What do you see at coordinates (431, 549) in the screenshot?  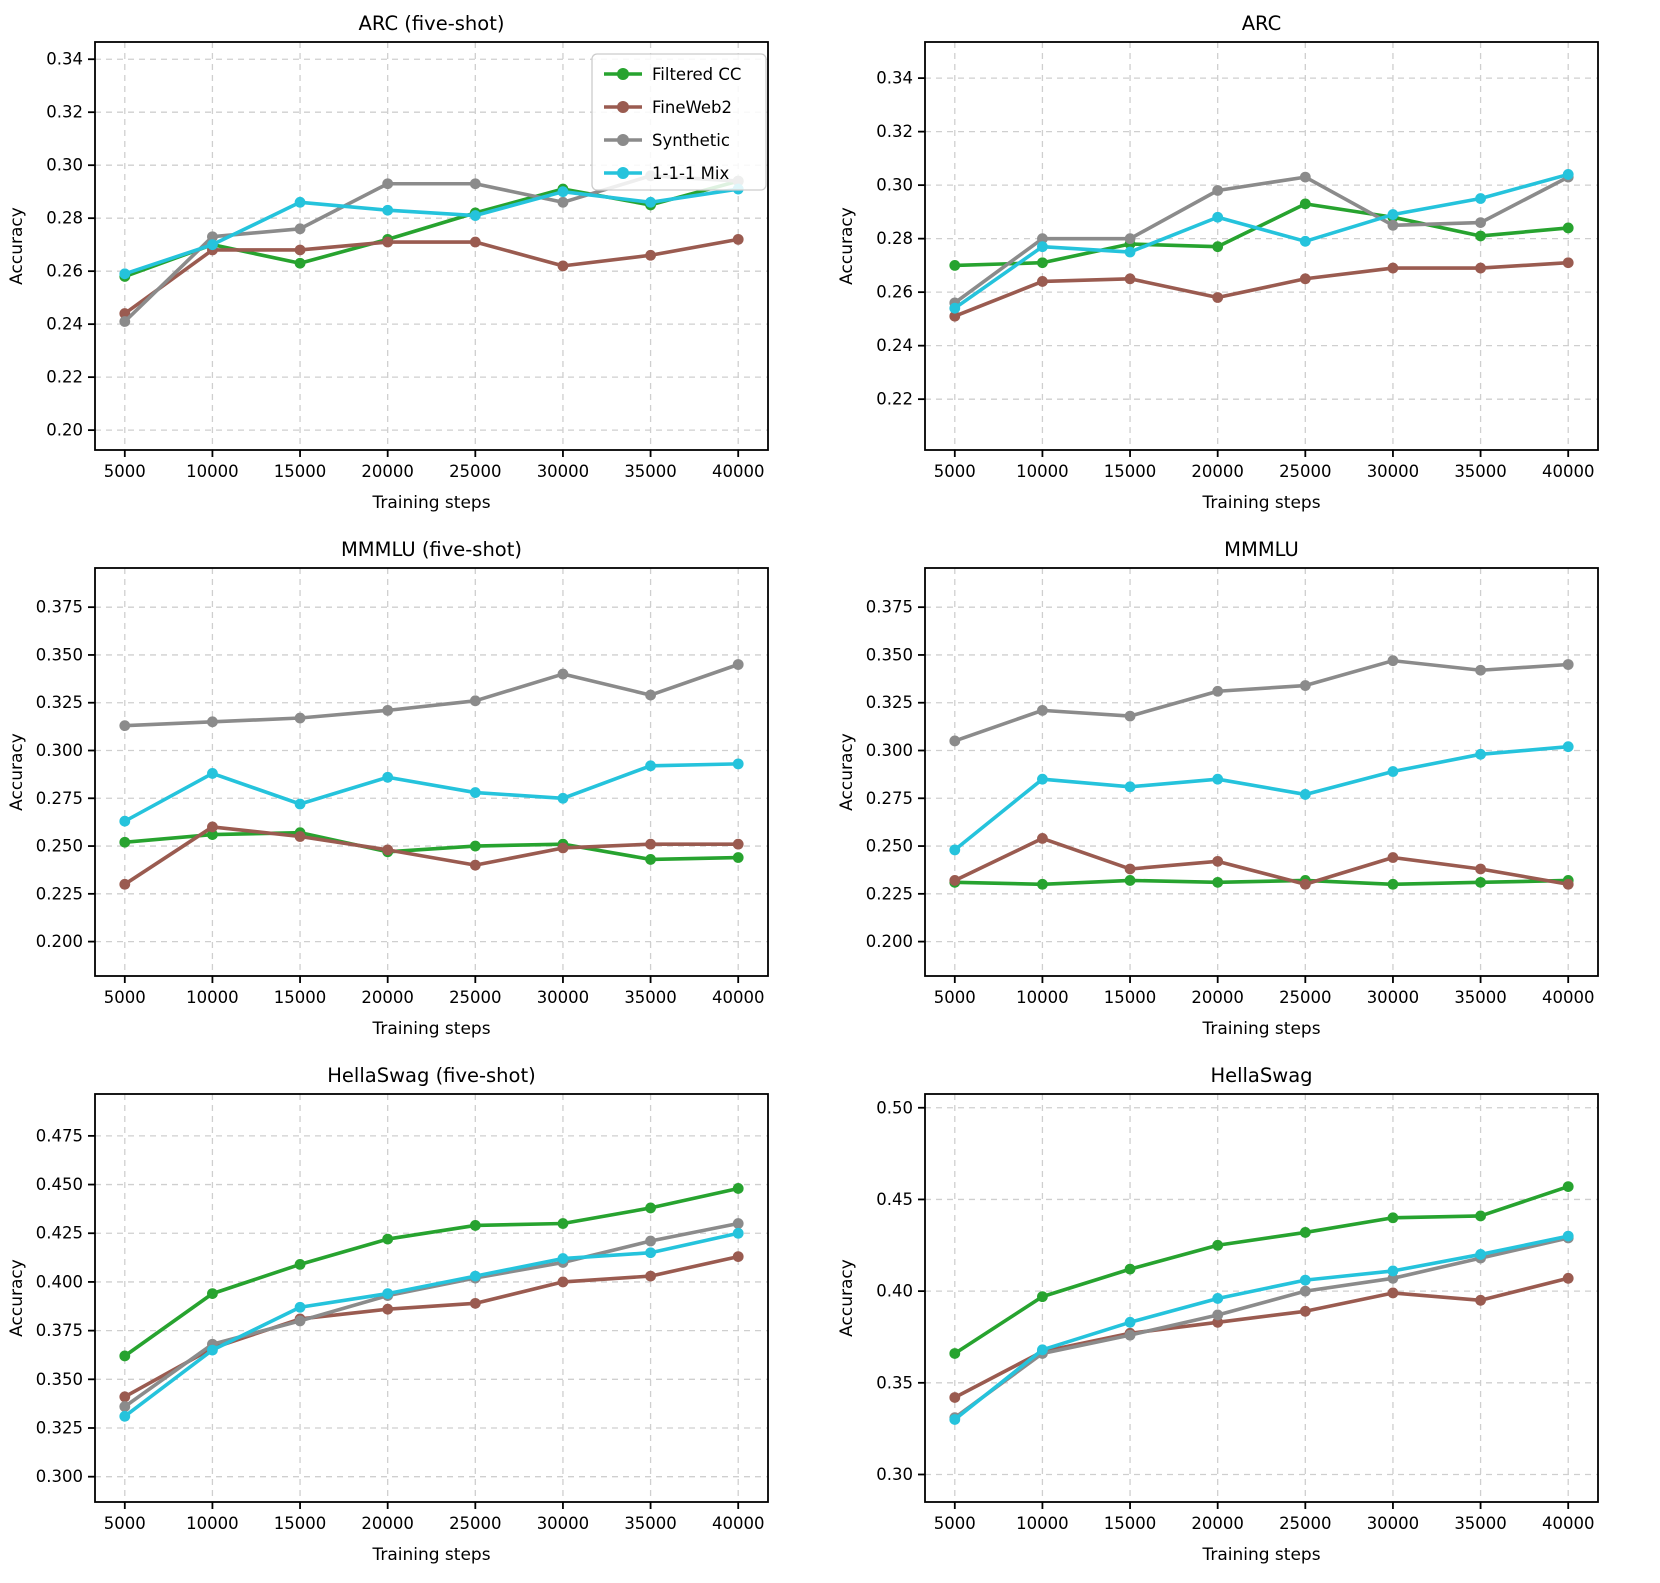 I see `chart-title: MMMLU (five-shot)` at bounding box center [431, 549].